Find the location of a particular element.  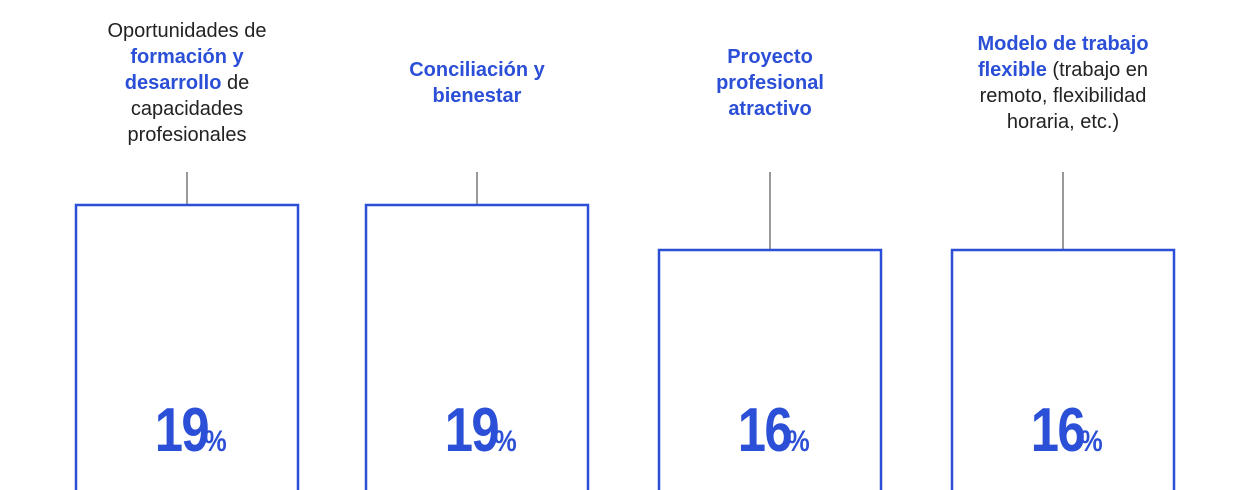

emphasis-text: Proyecto profesional atractivo is located at coordinates (770, 83).